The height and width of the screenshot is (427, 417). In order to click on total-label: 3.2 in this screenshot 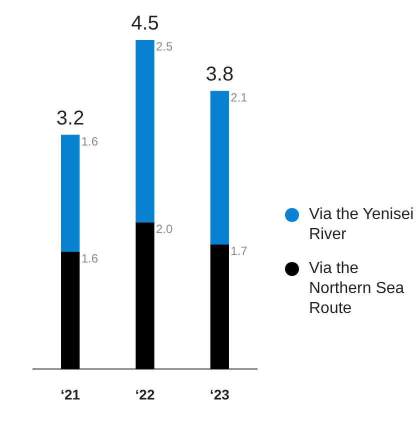, I will do `click(70, 119)`.